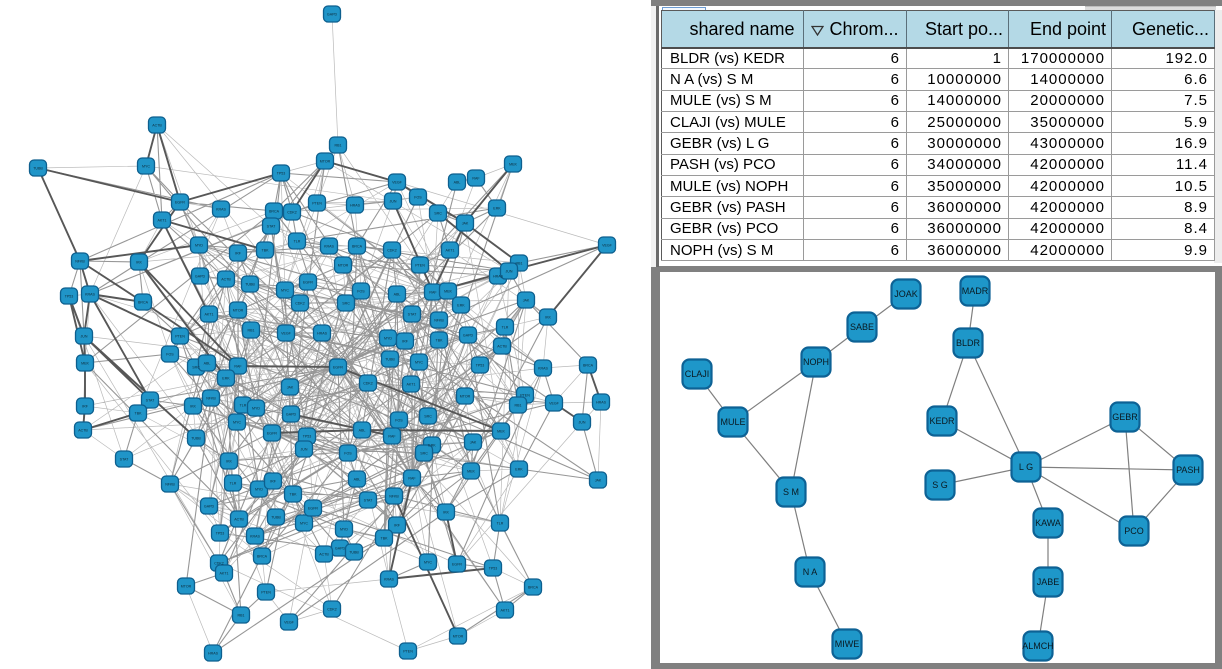  I want to click on svg-text: IKK, so click(229, 462).